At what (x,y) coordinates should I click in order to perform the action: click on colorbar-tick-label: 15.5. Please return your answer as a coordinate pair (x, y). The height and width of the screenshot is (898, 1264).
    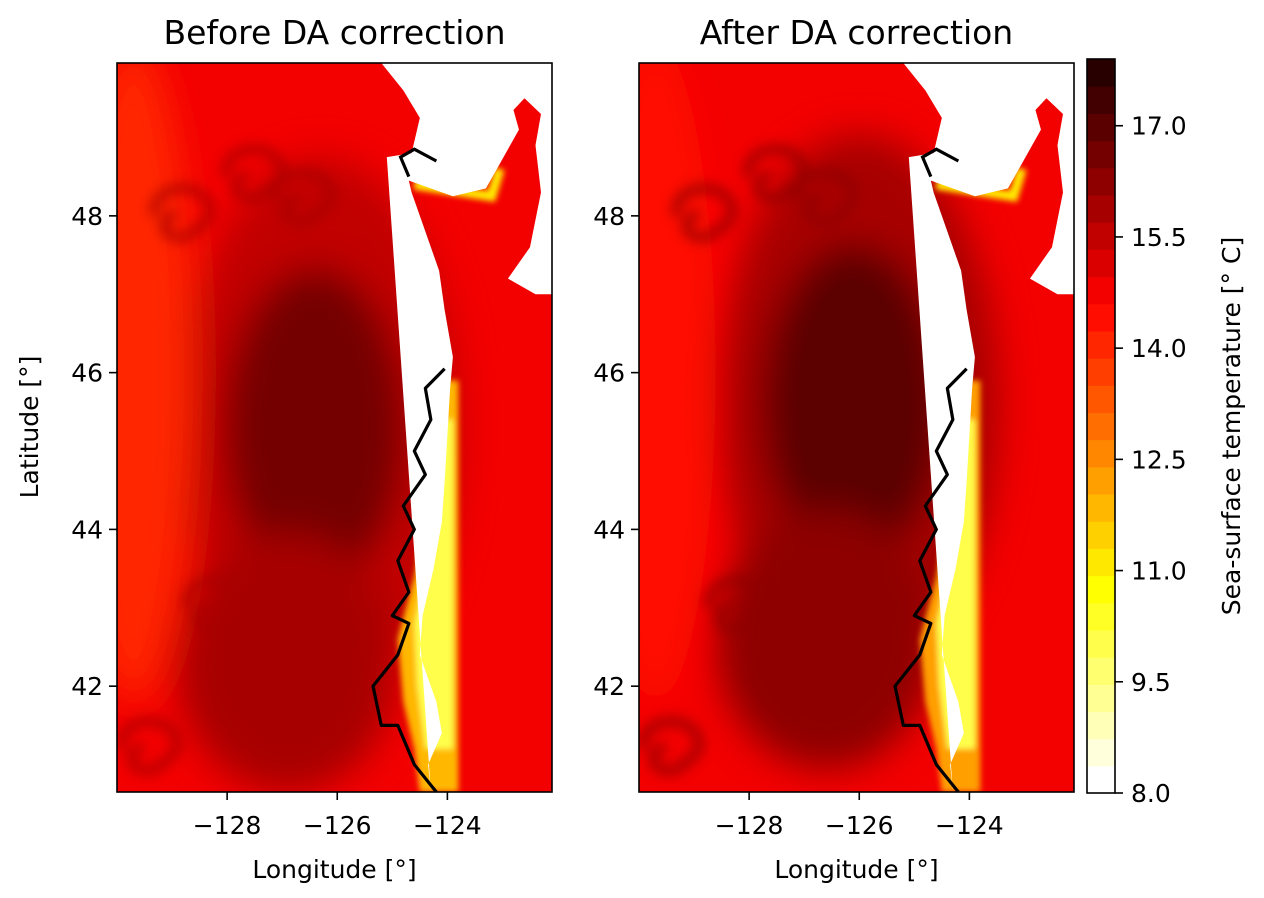
    Looking at the image, I should click on (1159, 237).